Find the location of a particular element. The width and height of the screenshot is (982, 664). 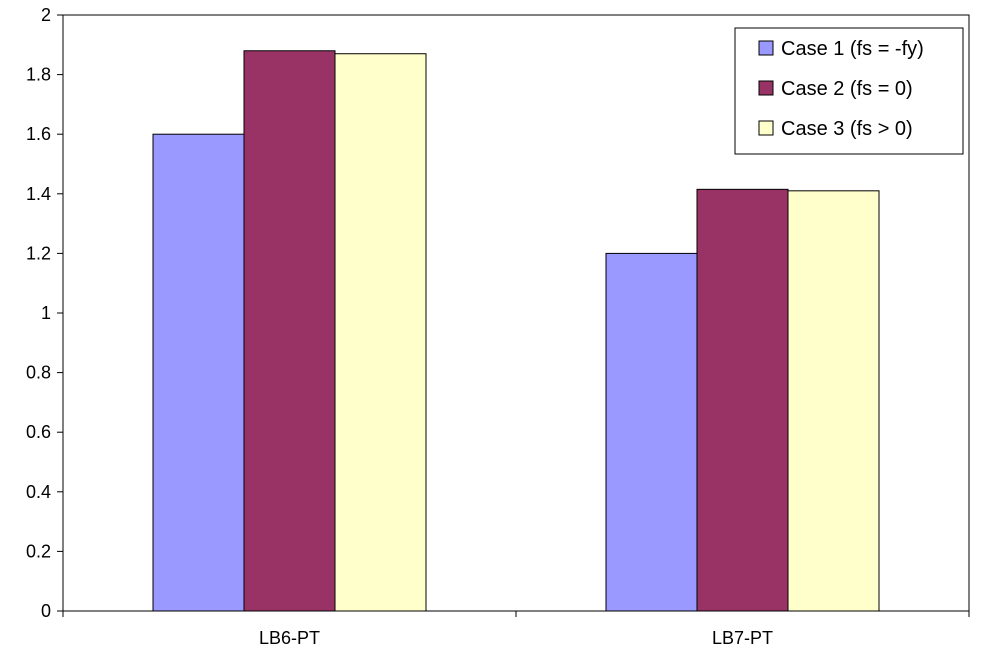

y-tick-label: 1.6 is located at coordinates (38, 134).